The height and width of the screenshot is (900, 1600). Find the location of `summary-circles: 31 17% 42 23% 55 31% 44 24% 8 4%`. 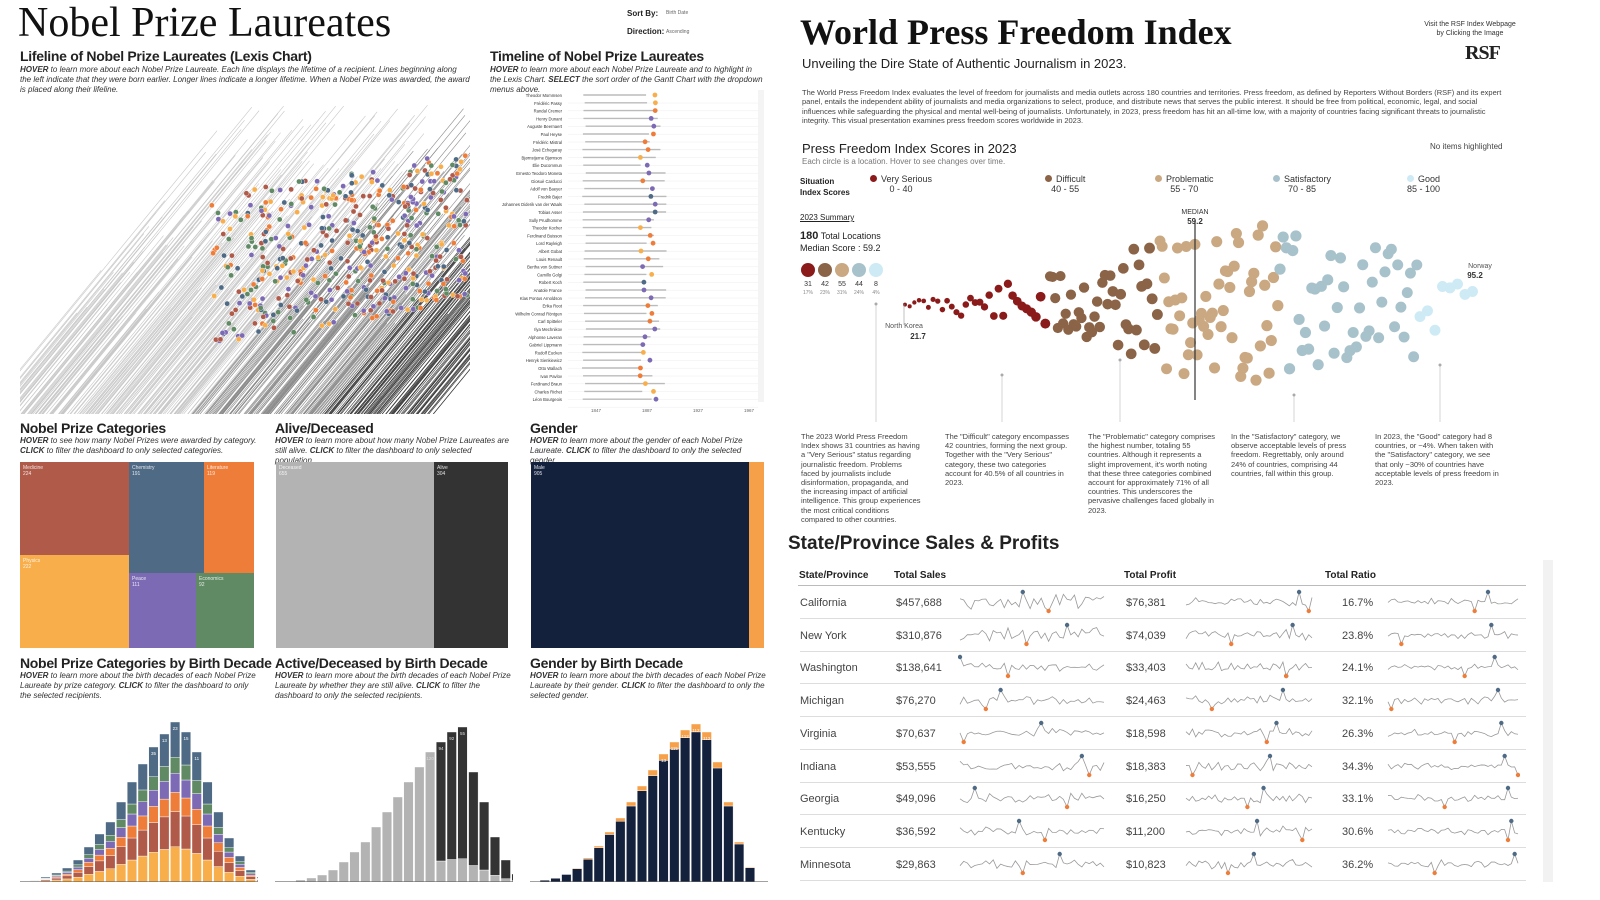

summary-circles: 31 17% 42 23% 55 31% 44 24% 8 4% is located at coordinates (848, 279).